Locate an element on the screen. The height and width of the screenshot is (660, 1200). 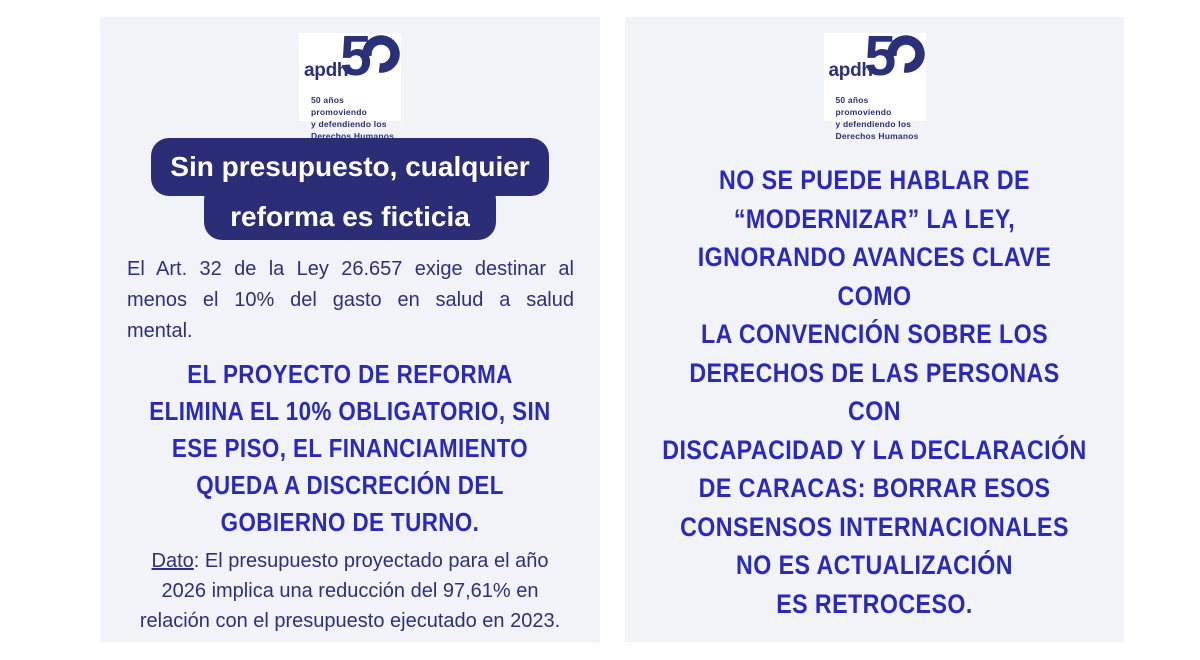
footnote-line: 2026 implica una reducción del 97,61% en is located at coordinates (350, 591).